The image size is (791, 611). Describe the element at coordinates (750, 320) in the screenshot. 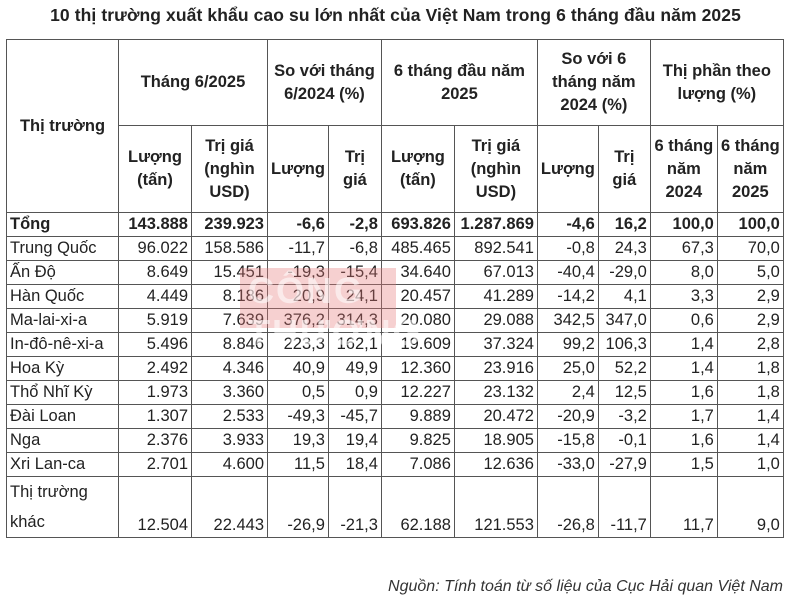

I see `table-cell: 2,9` at that location.